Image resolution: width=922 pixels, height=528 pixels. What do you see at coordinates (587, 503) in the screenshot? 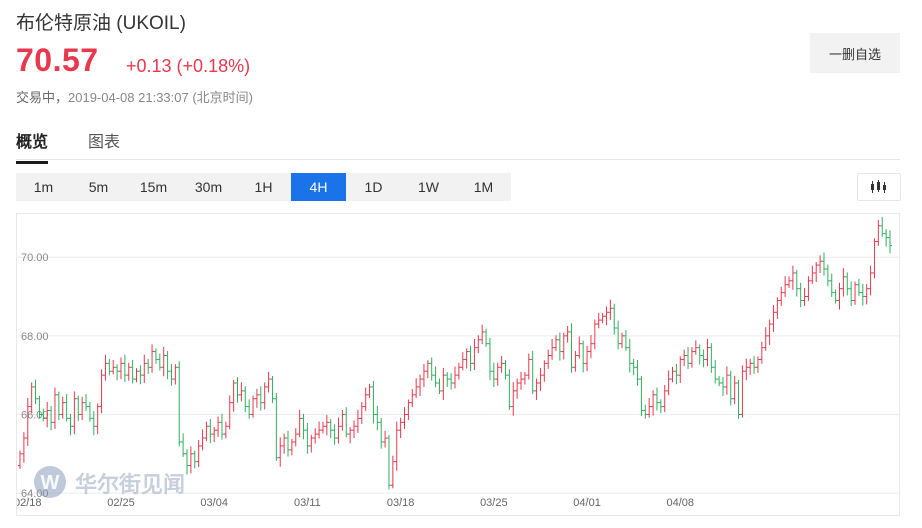
I see `x-tick-label: 04/01` at bounding box center [587, 503].